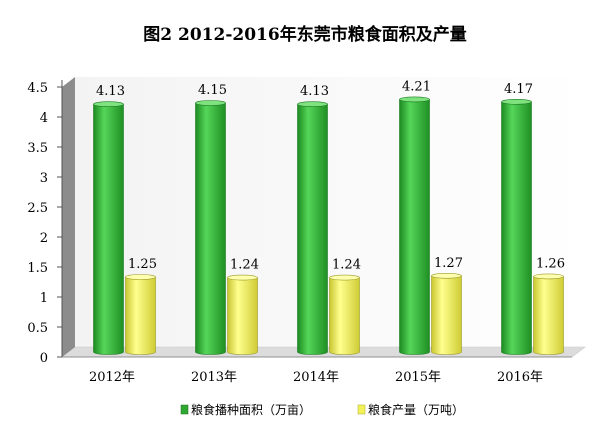 Image resolution: width=605 pixels, height=436 pixels. What do you see at coordinates (44, 238) in the screenshot?
I see `y-tick-label: 2` at bounding box center [44, 238].